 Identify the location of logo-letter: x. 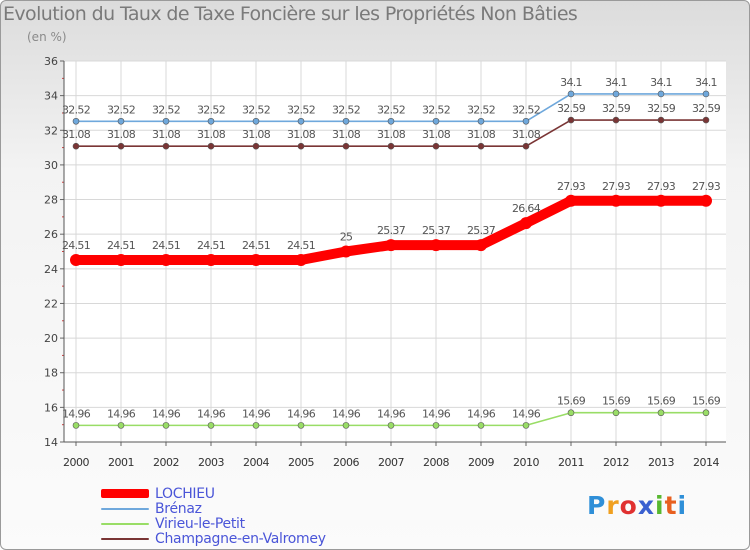
(646, 505).